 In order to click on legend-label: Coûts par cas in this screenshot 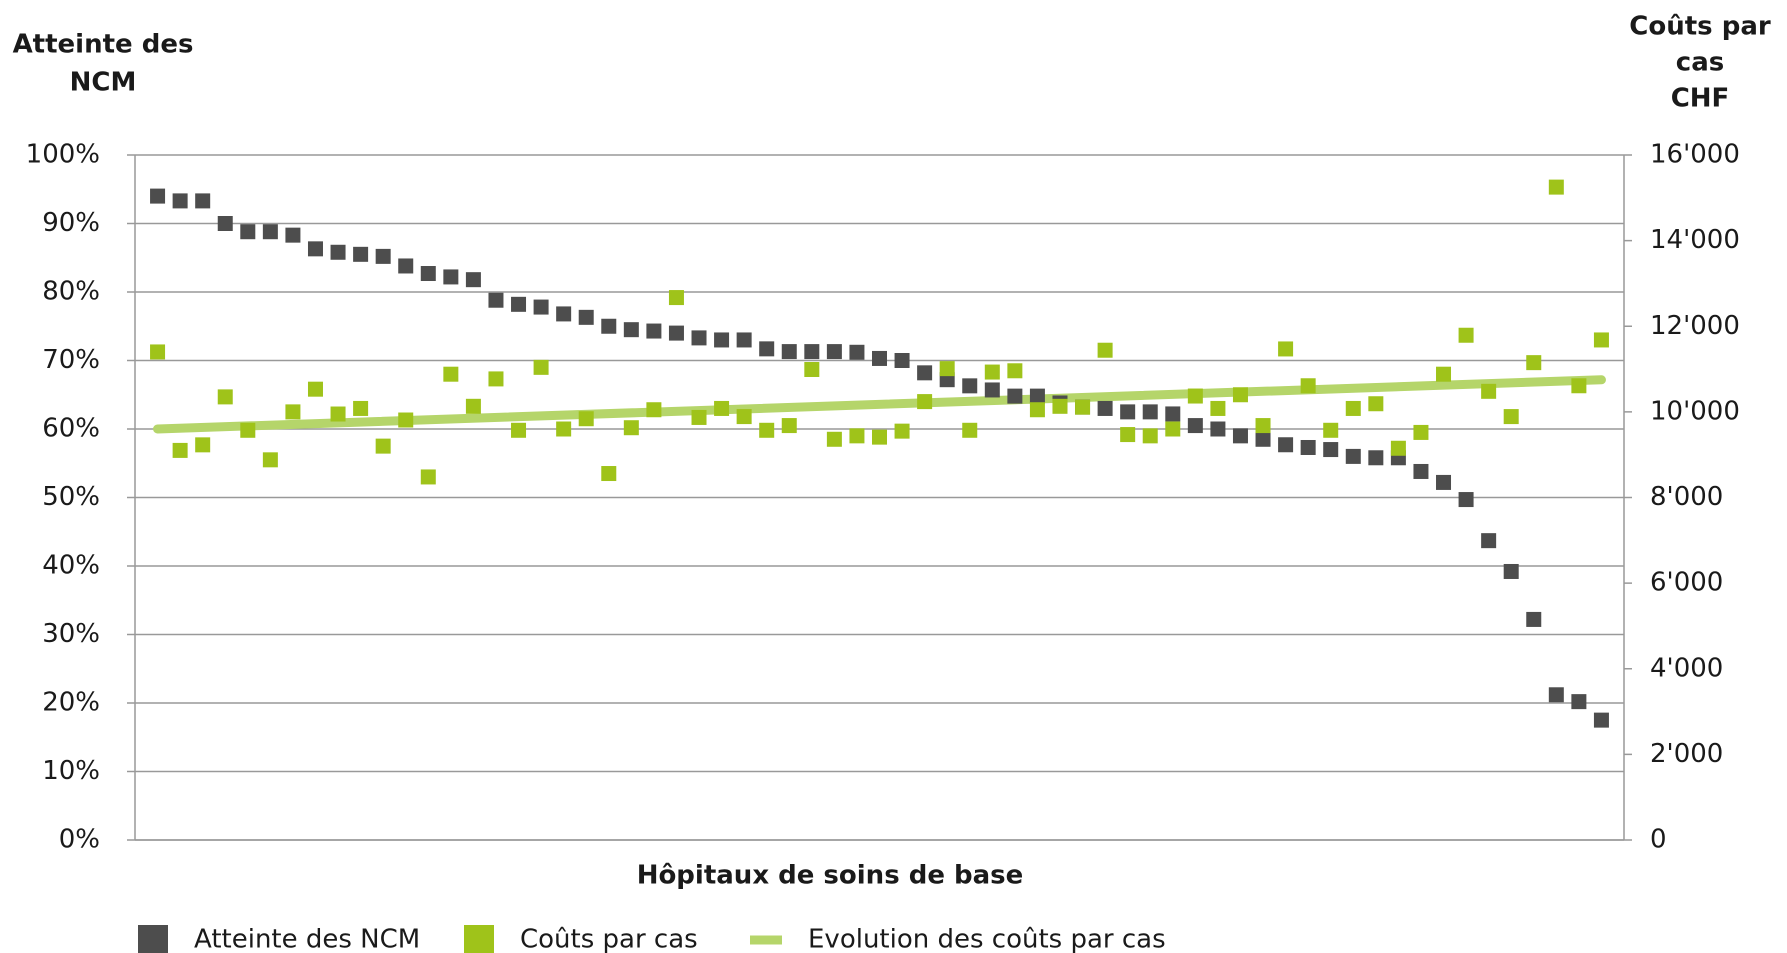, I will do `click(609, 939)`.